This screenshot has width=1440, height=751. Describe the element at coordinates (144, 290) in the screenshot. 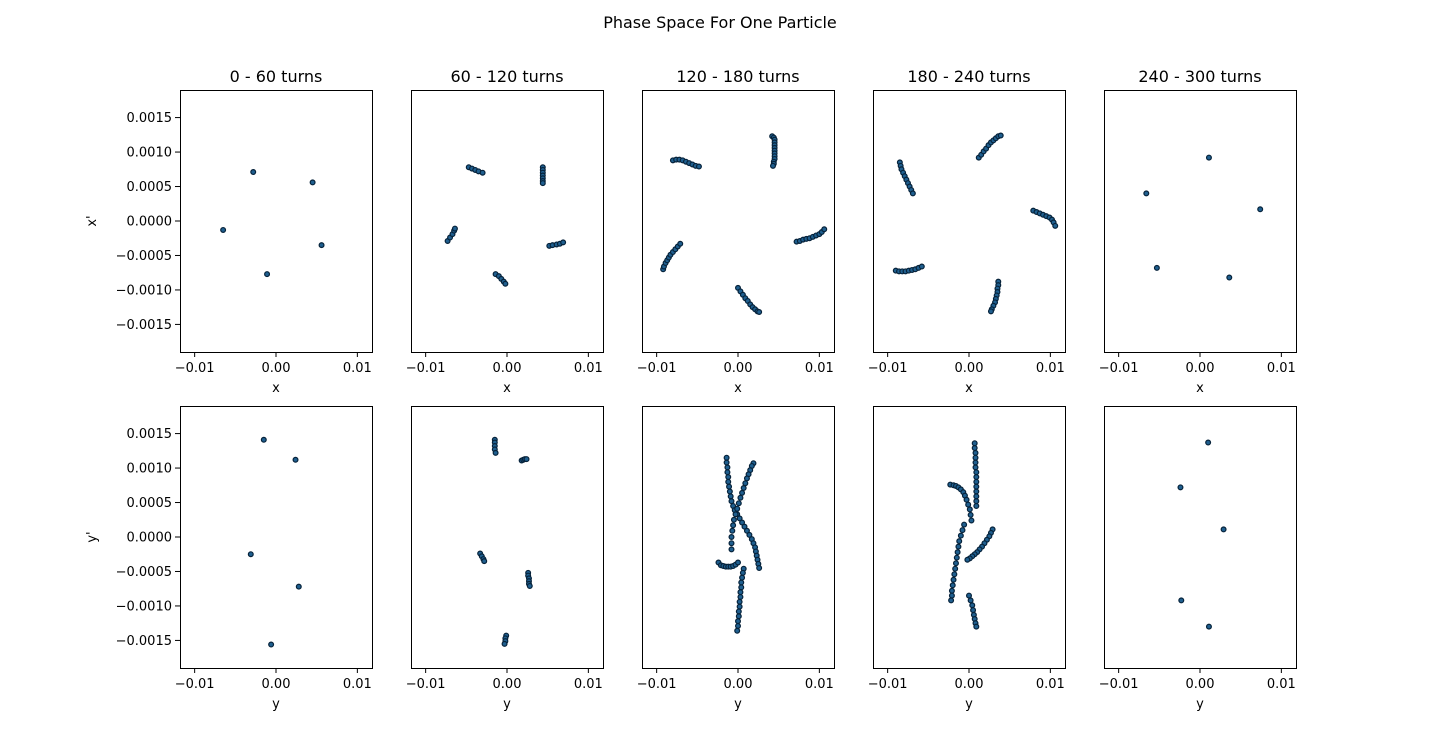

I see `y-tick-label: −0.0010` at that location.